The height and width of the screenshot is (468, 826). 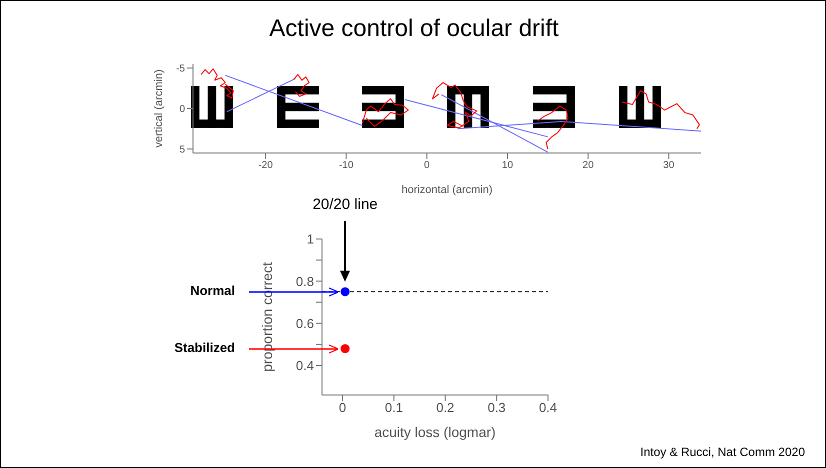 I want to click on y-tick-label: 0, so click(x=182, y=110).